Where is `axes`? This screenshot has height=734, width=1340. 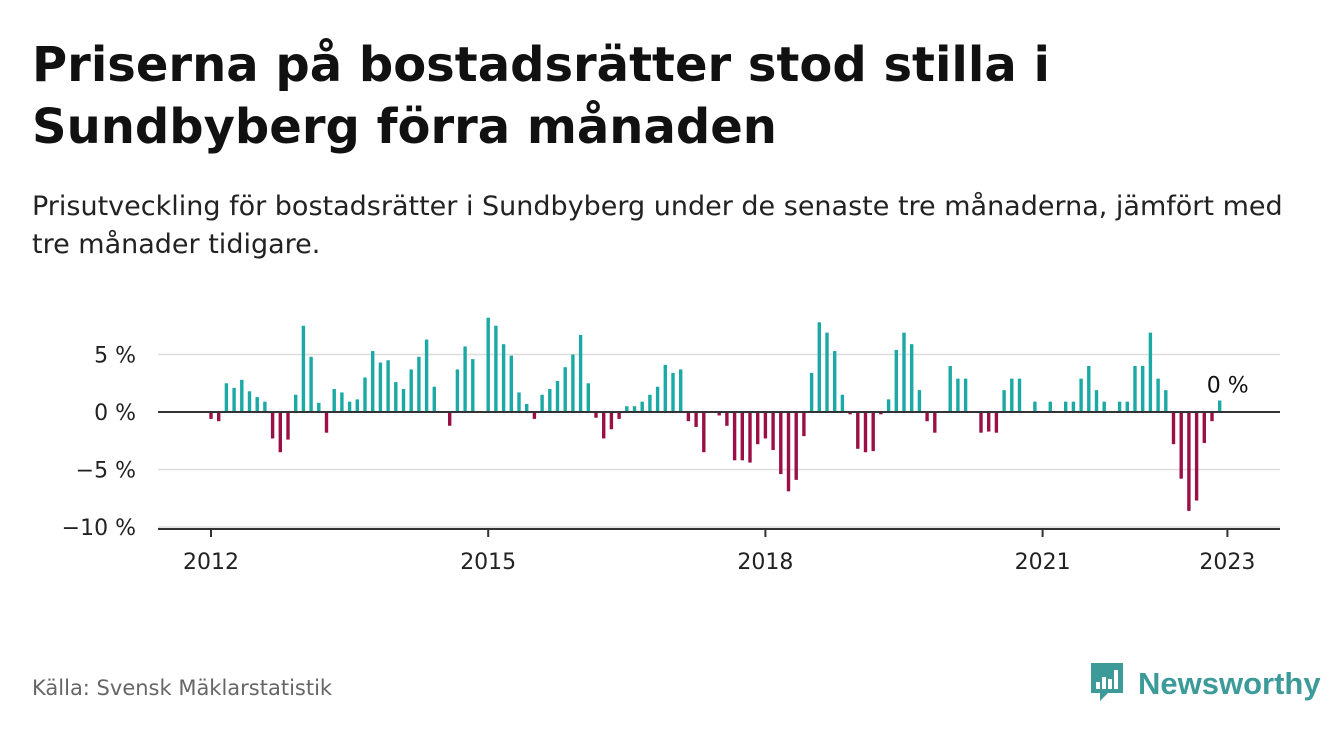 axes is located at coordinates (719, 474).